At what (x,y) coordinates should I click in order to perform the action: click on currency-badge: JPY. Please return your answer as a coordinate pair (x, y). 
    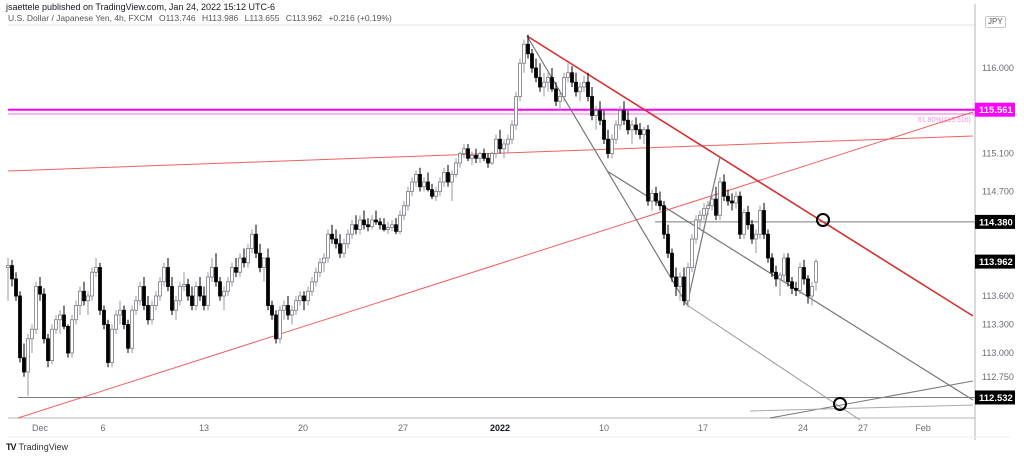
    Looking at the image, I should click on (995, 22).